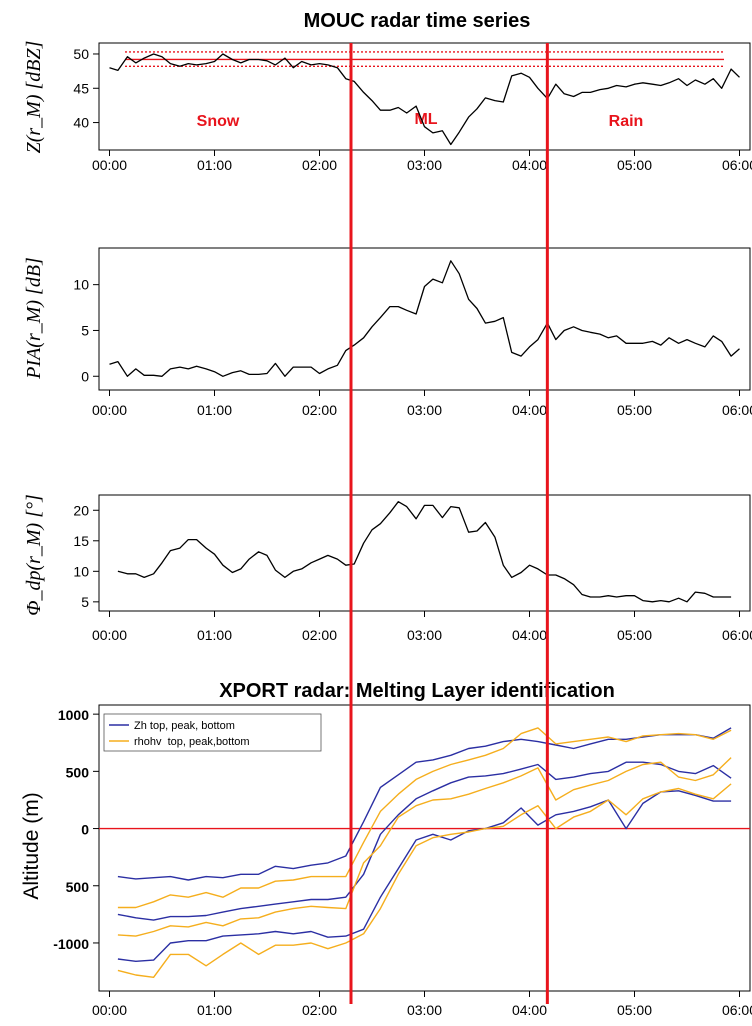 The image size is (752, 1026). Describe the element at coordinates (184, 726) in the screenshot. I see `legend-label-zh: Zh top, peak, bottom` at that location.